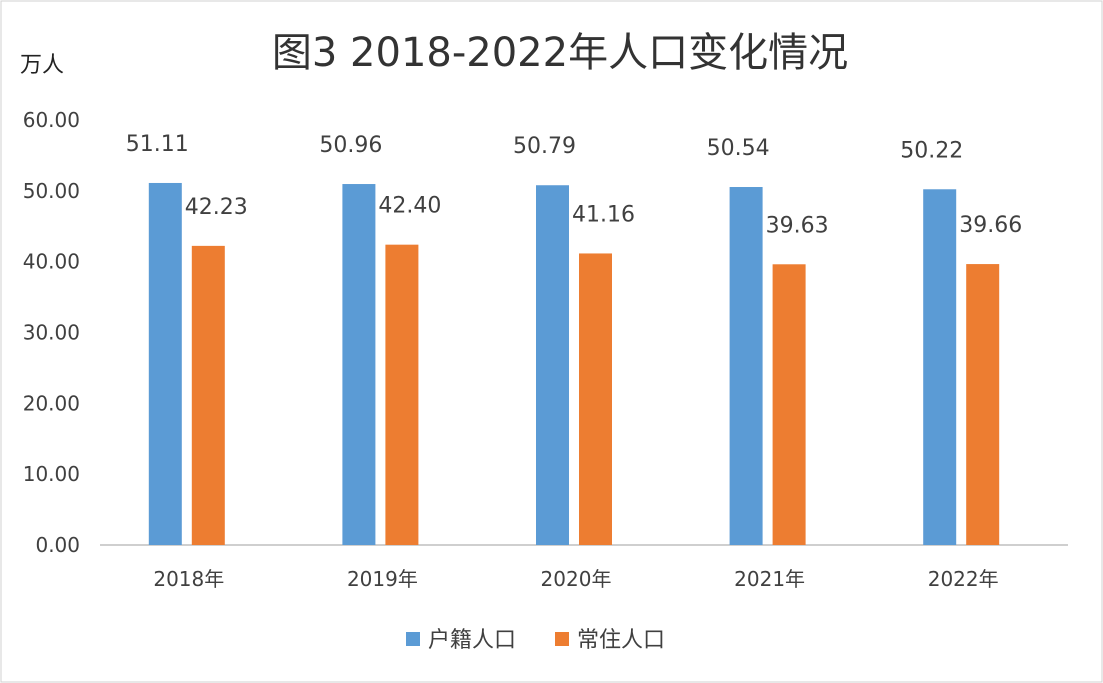 The width and height of the screenshot is (1103, 683). What do you see at coordinates (472, 640) in the screenshot?
I see `legend-label-registered: 户籍人口` at bounding box center [472, 640].